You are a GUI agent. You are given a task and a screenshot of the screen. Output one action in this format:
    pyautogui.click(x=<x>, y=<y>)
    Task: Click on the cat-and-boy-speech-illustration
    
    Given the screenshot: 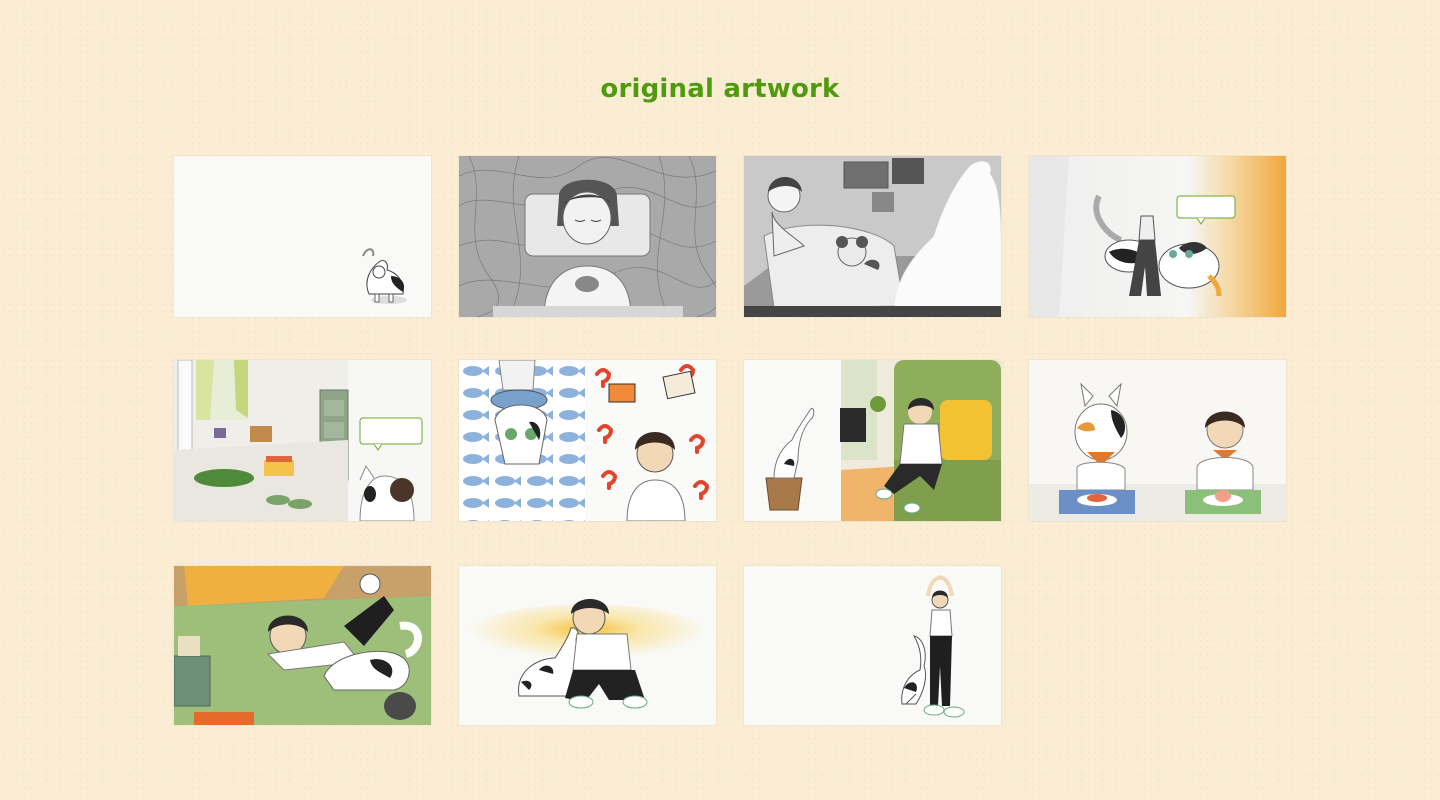 What is the action you would take?
    pyautogui.click(x=1157, y=236)
    